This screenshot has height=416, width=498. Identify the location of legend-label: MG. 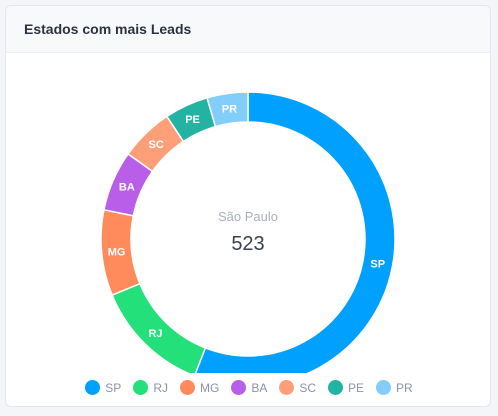
(209, 387).